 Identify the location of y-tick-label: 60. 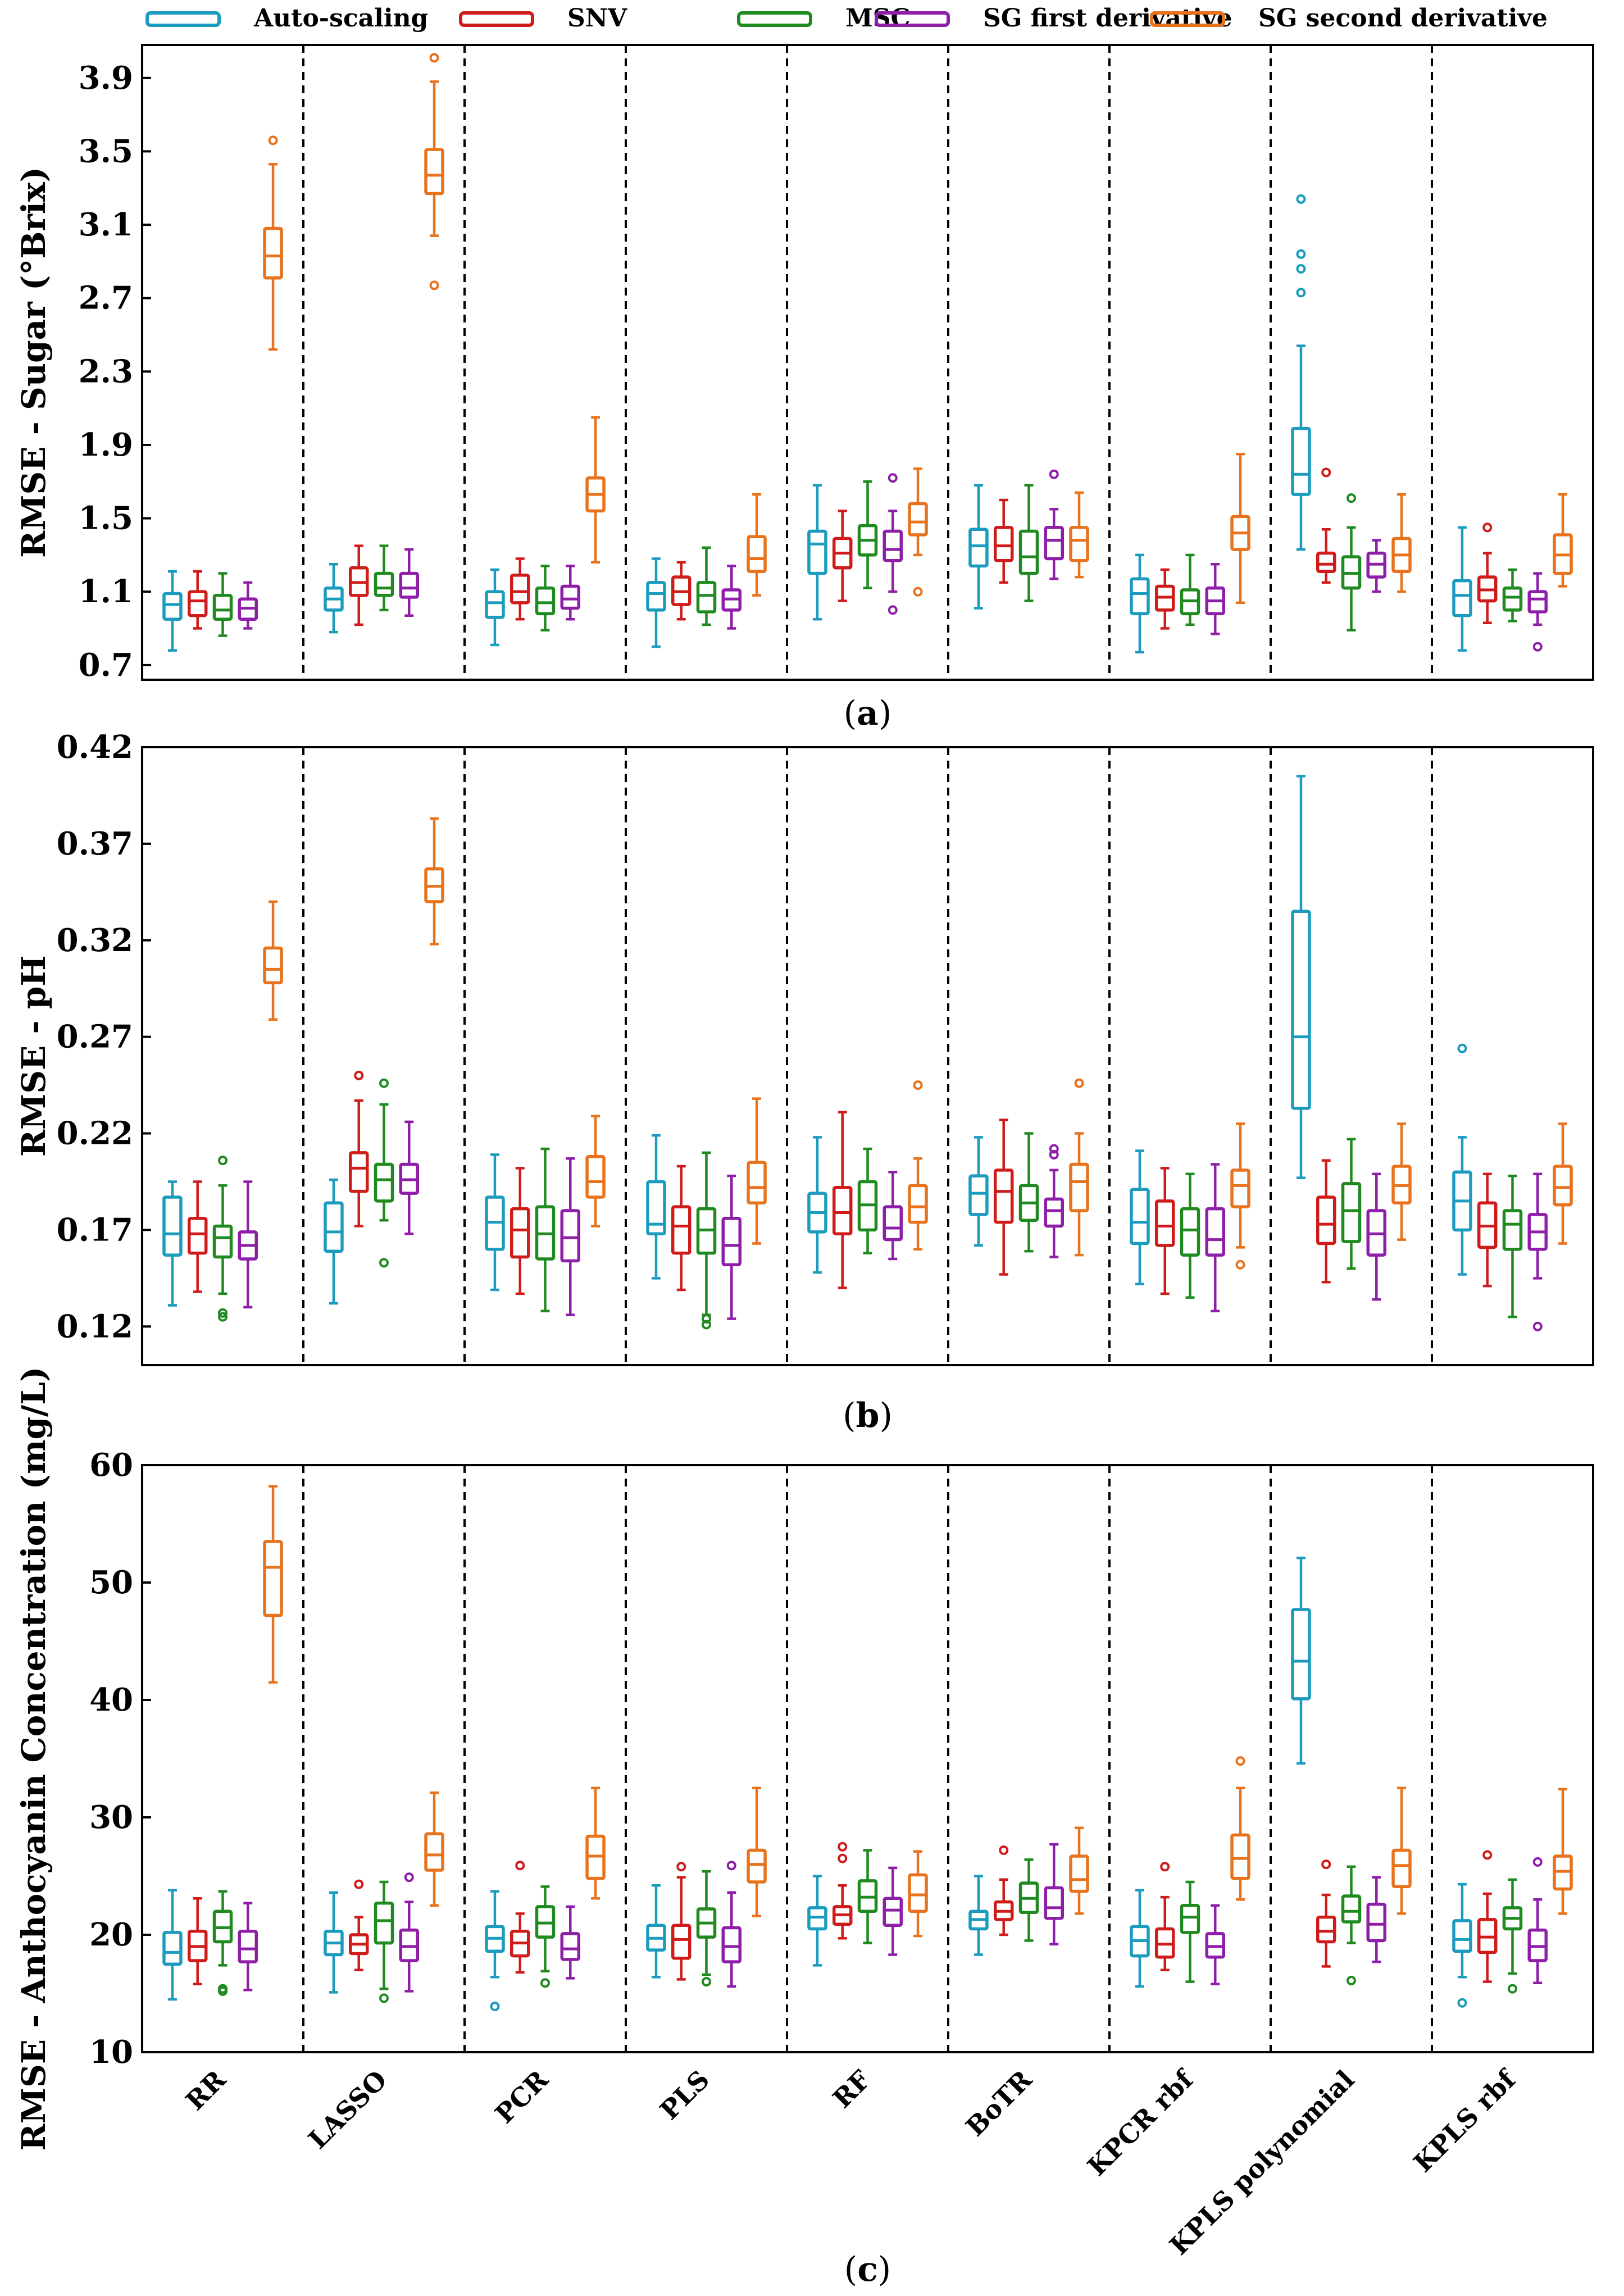
(111, 1465).